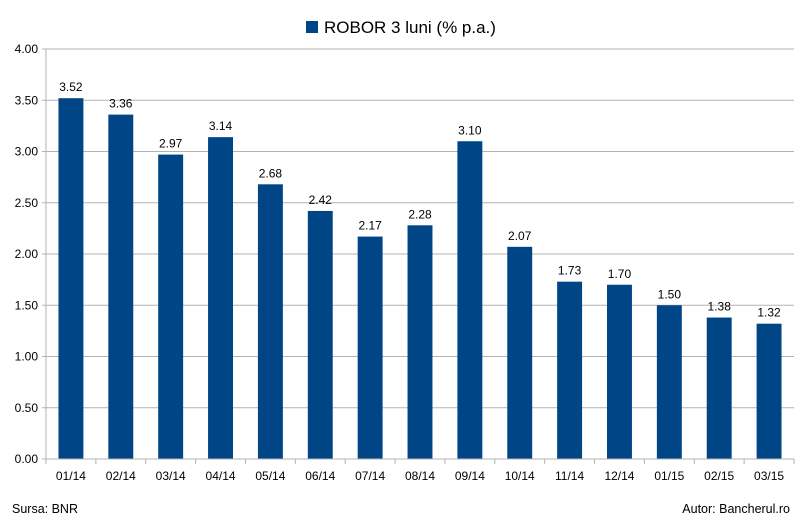 This screenshot has width=800, height=525. I want to click on y-tick-label: 3.50, so click(27, 100).